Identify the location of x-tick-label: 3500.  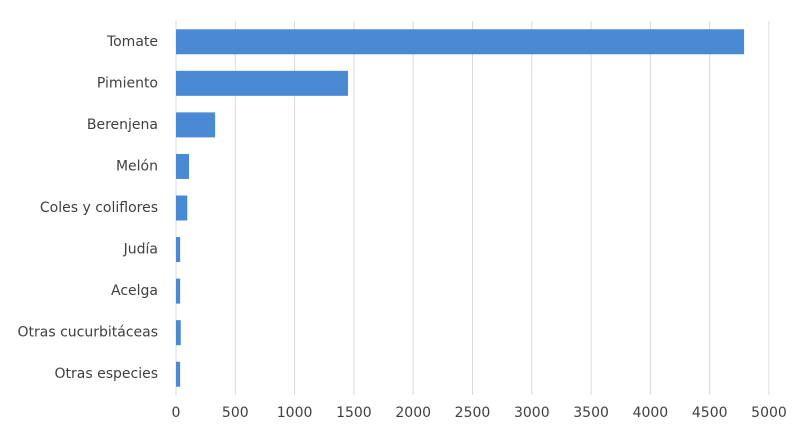
(591, 413).